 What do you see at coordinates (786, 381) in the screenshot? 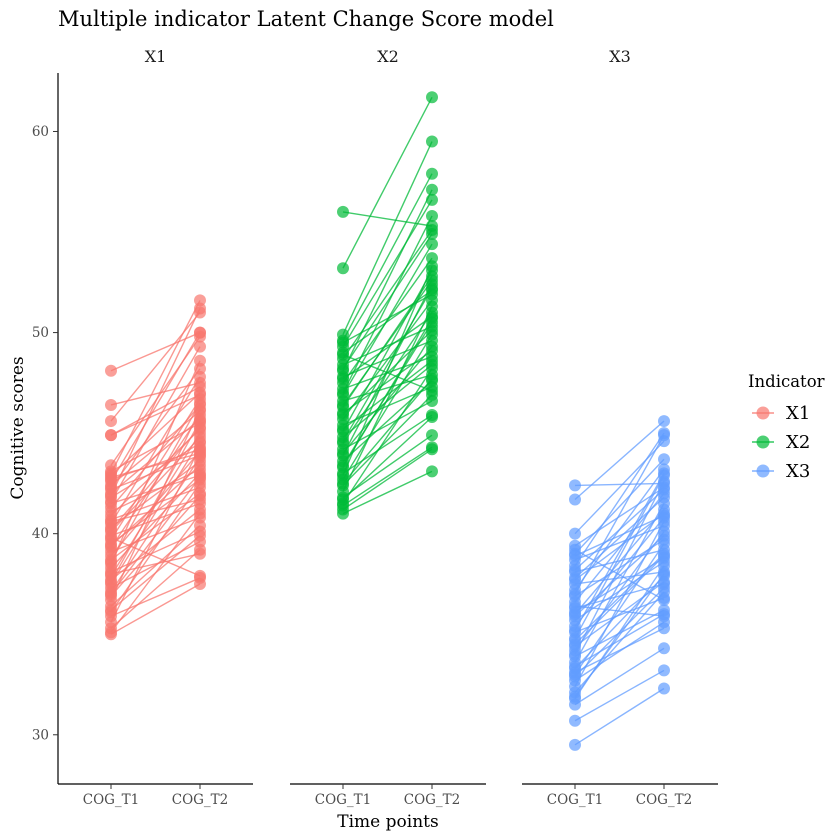
I see `legend-title: Indicator` at bounding box center [786, 381].